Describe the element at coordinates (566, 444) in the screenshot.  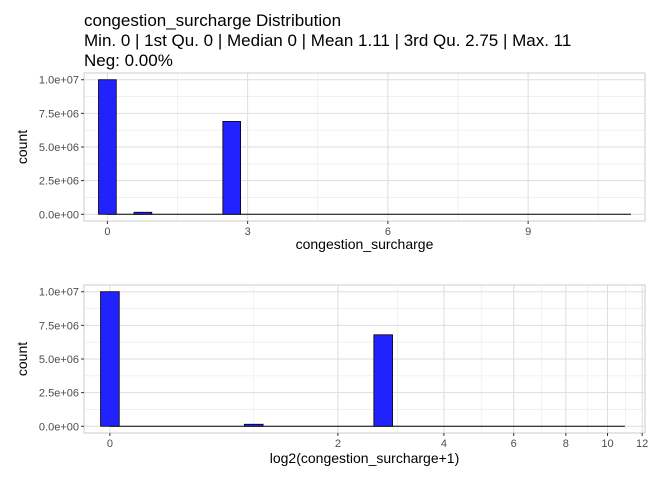
I see `x-tick-label: 8` at that location.